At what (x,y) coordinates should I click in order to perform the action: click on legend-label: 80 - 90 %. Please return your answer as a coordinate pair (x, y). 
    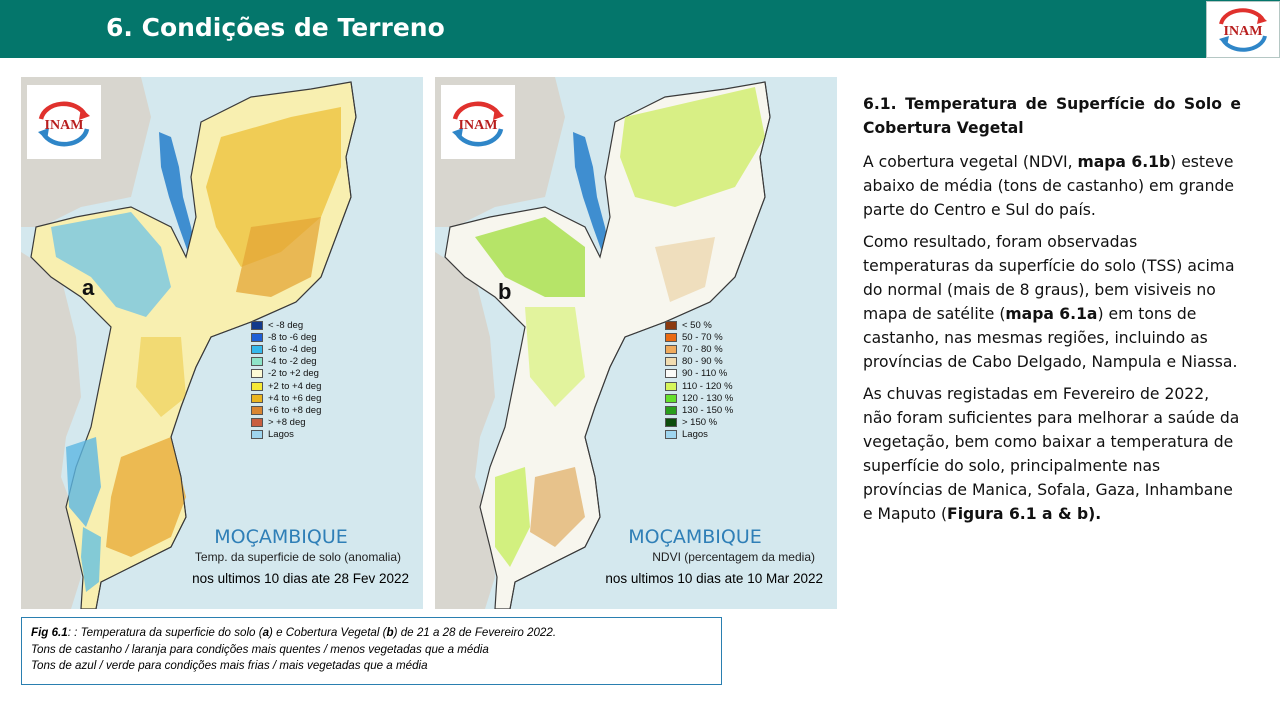
    Looking at the image, I should click on (702, 362).